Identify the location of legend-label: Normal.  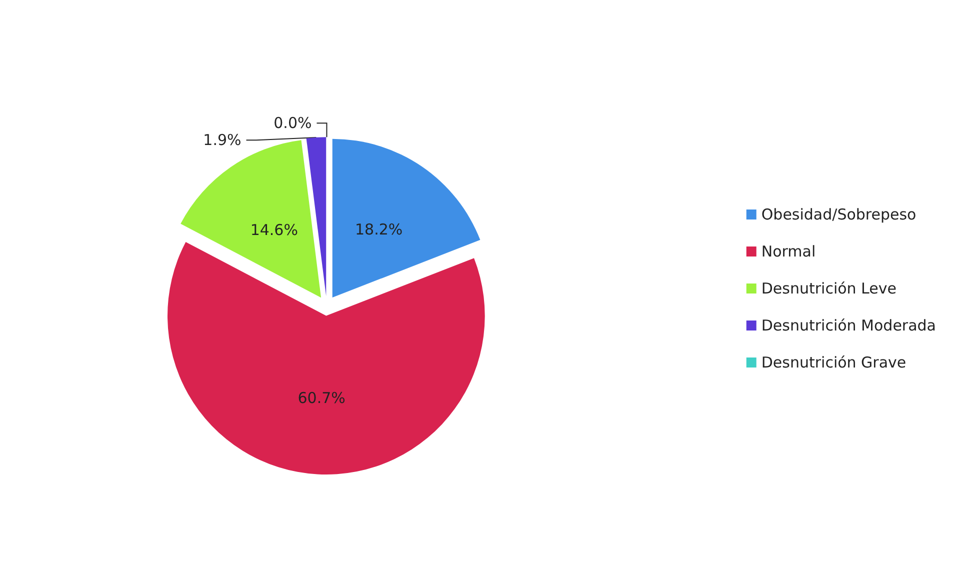
(788, 251).